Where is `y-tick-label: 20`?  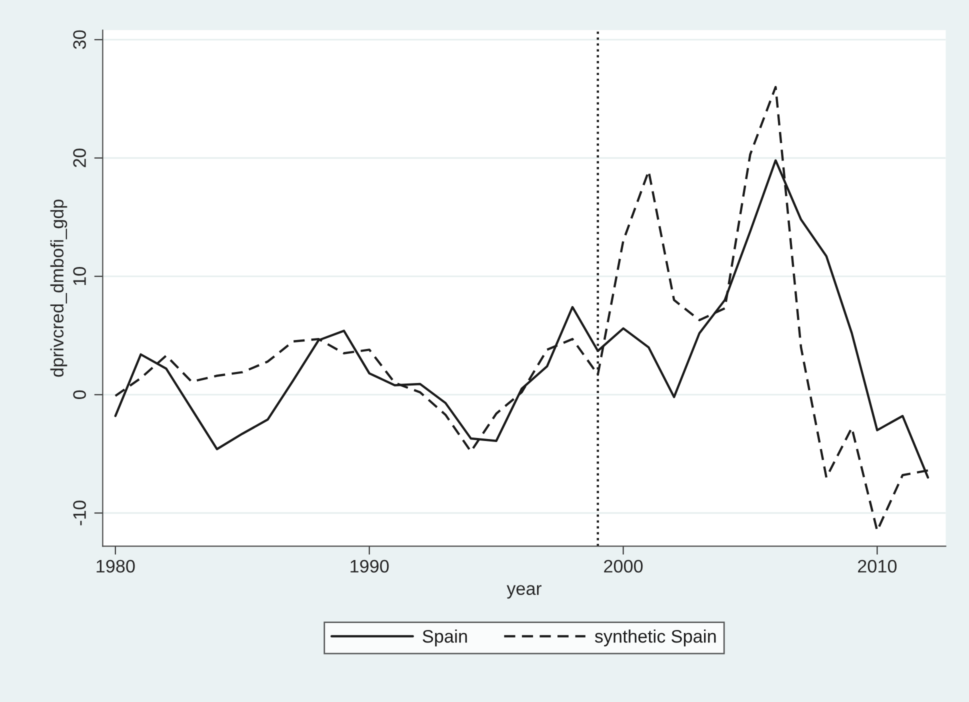
y-tick-label: 20 is located at coordinates (79, 158).